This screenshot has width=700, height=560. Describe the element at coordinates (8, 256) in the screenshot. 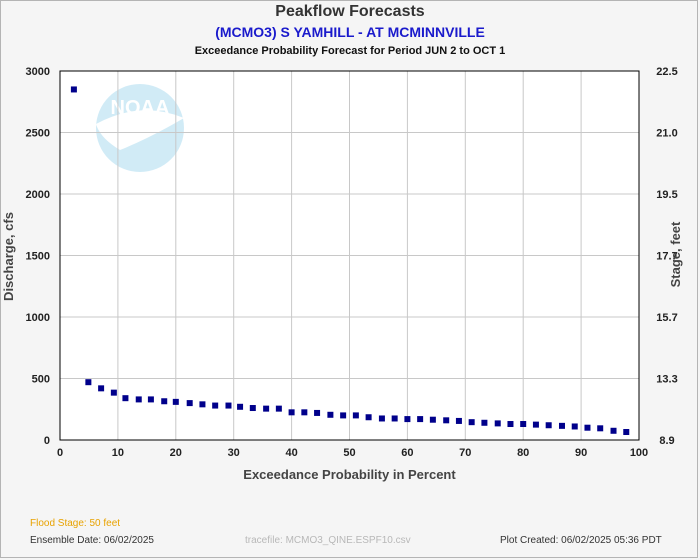

I see `y-axis-title: Discharge, cfs` at that location.